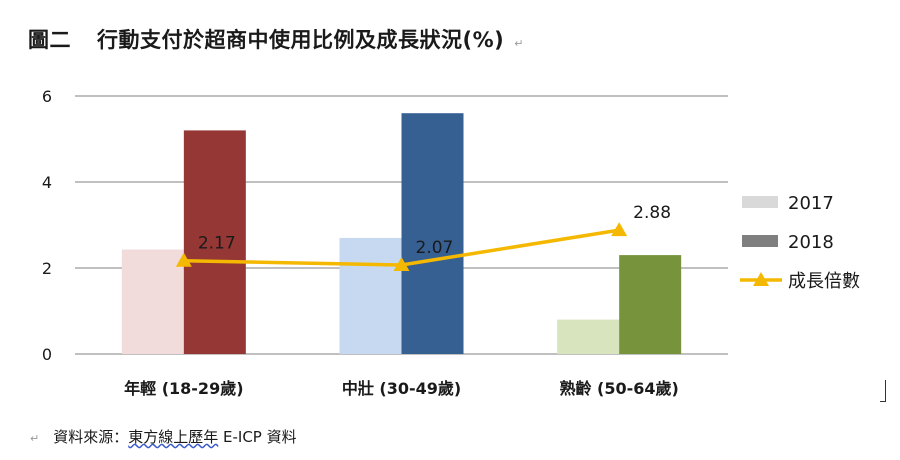 The width and height of the screenshot is (900, 460). I want to click on growth-data-label: 2.07, so click(435, 248).